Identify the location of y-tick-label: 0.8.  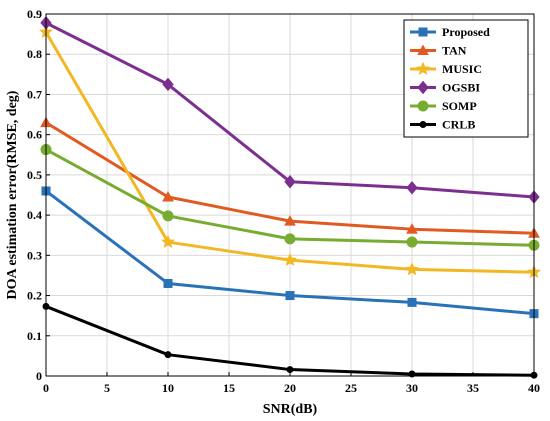
(34, 54).